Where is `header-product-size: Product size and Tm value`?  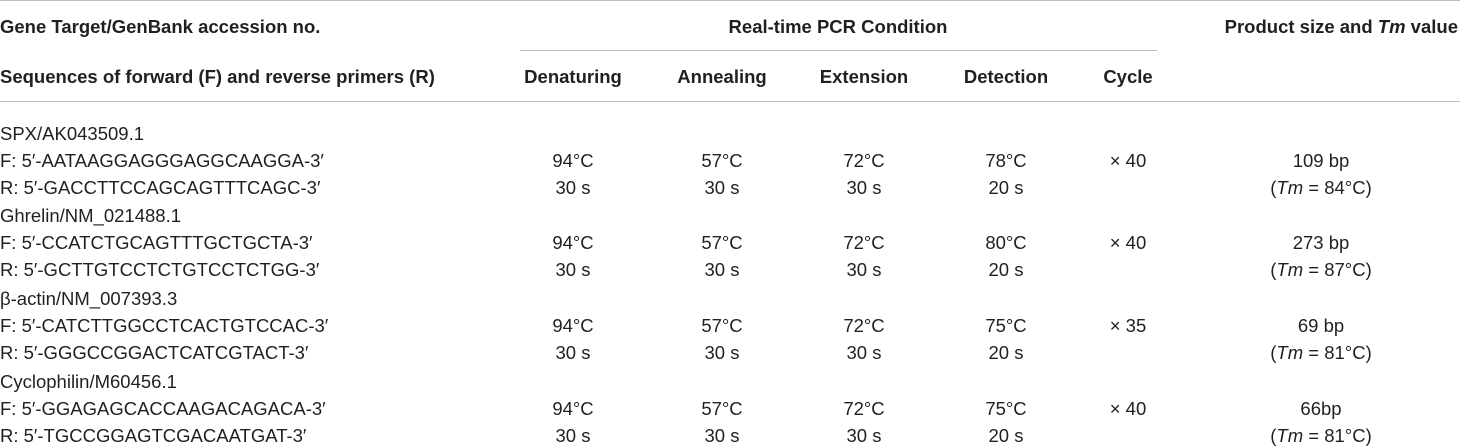 header-product-size: Product size and Tm value is located at coordinates (1341, 26).